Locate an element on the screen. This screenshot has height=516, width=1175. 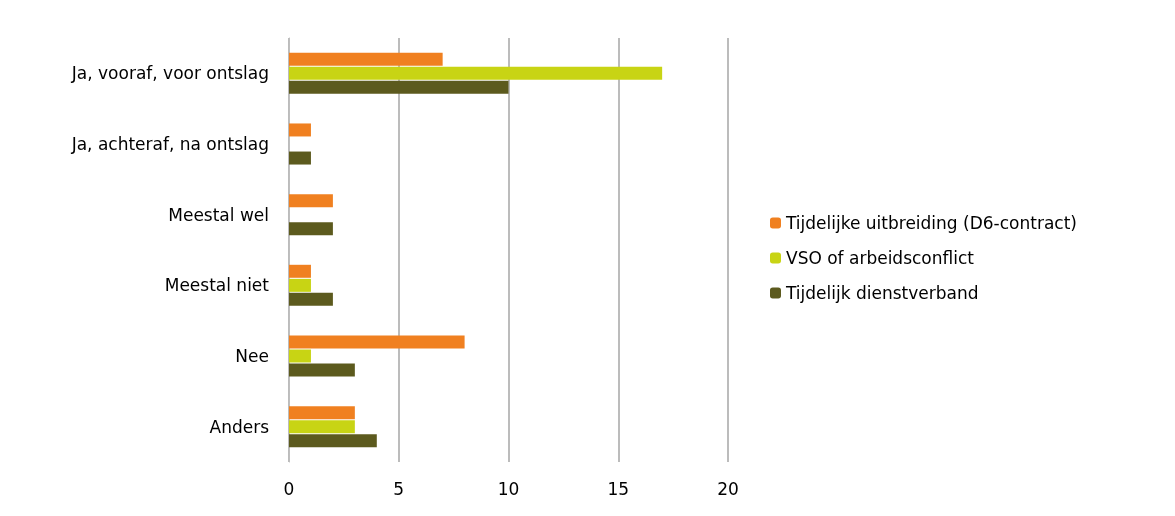
x-tick-label: 5 is located at coordinates (399, 488).